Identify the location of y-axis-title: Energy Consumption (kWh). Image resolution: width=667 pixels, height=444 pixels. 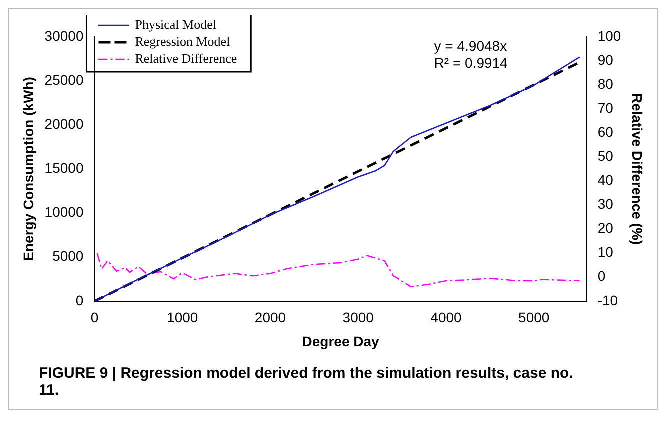
(28, 169).